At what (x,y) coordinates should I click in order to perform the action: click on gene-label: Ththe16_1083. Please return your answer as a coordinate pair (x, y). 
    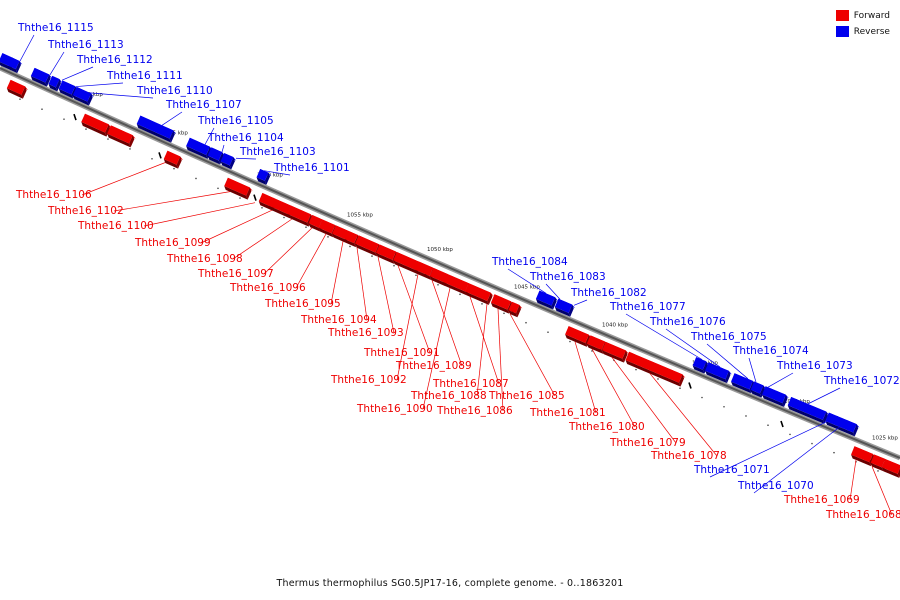
    Looking at the image, I should click on (567, 277).